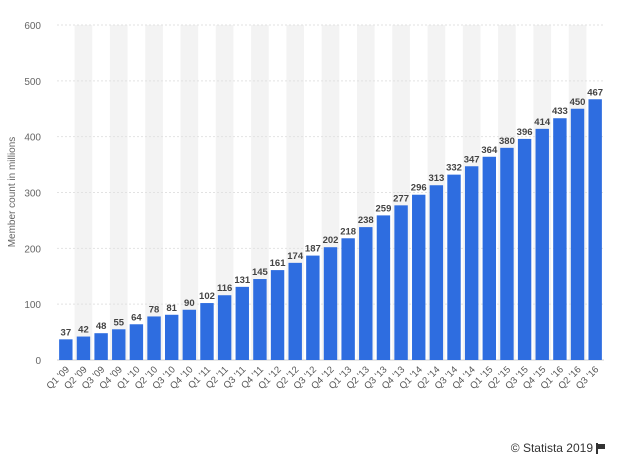 The height and width of the screenshot is (468, 620). I want to click on y-axis-label: Member count in millions, so click(12, 192).